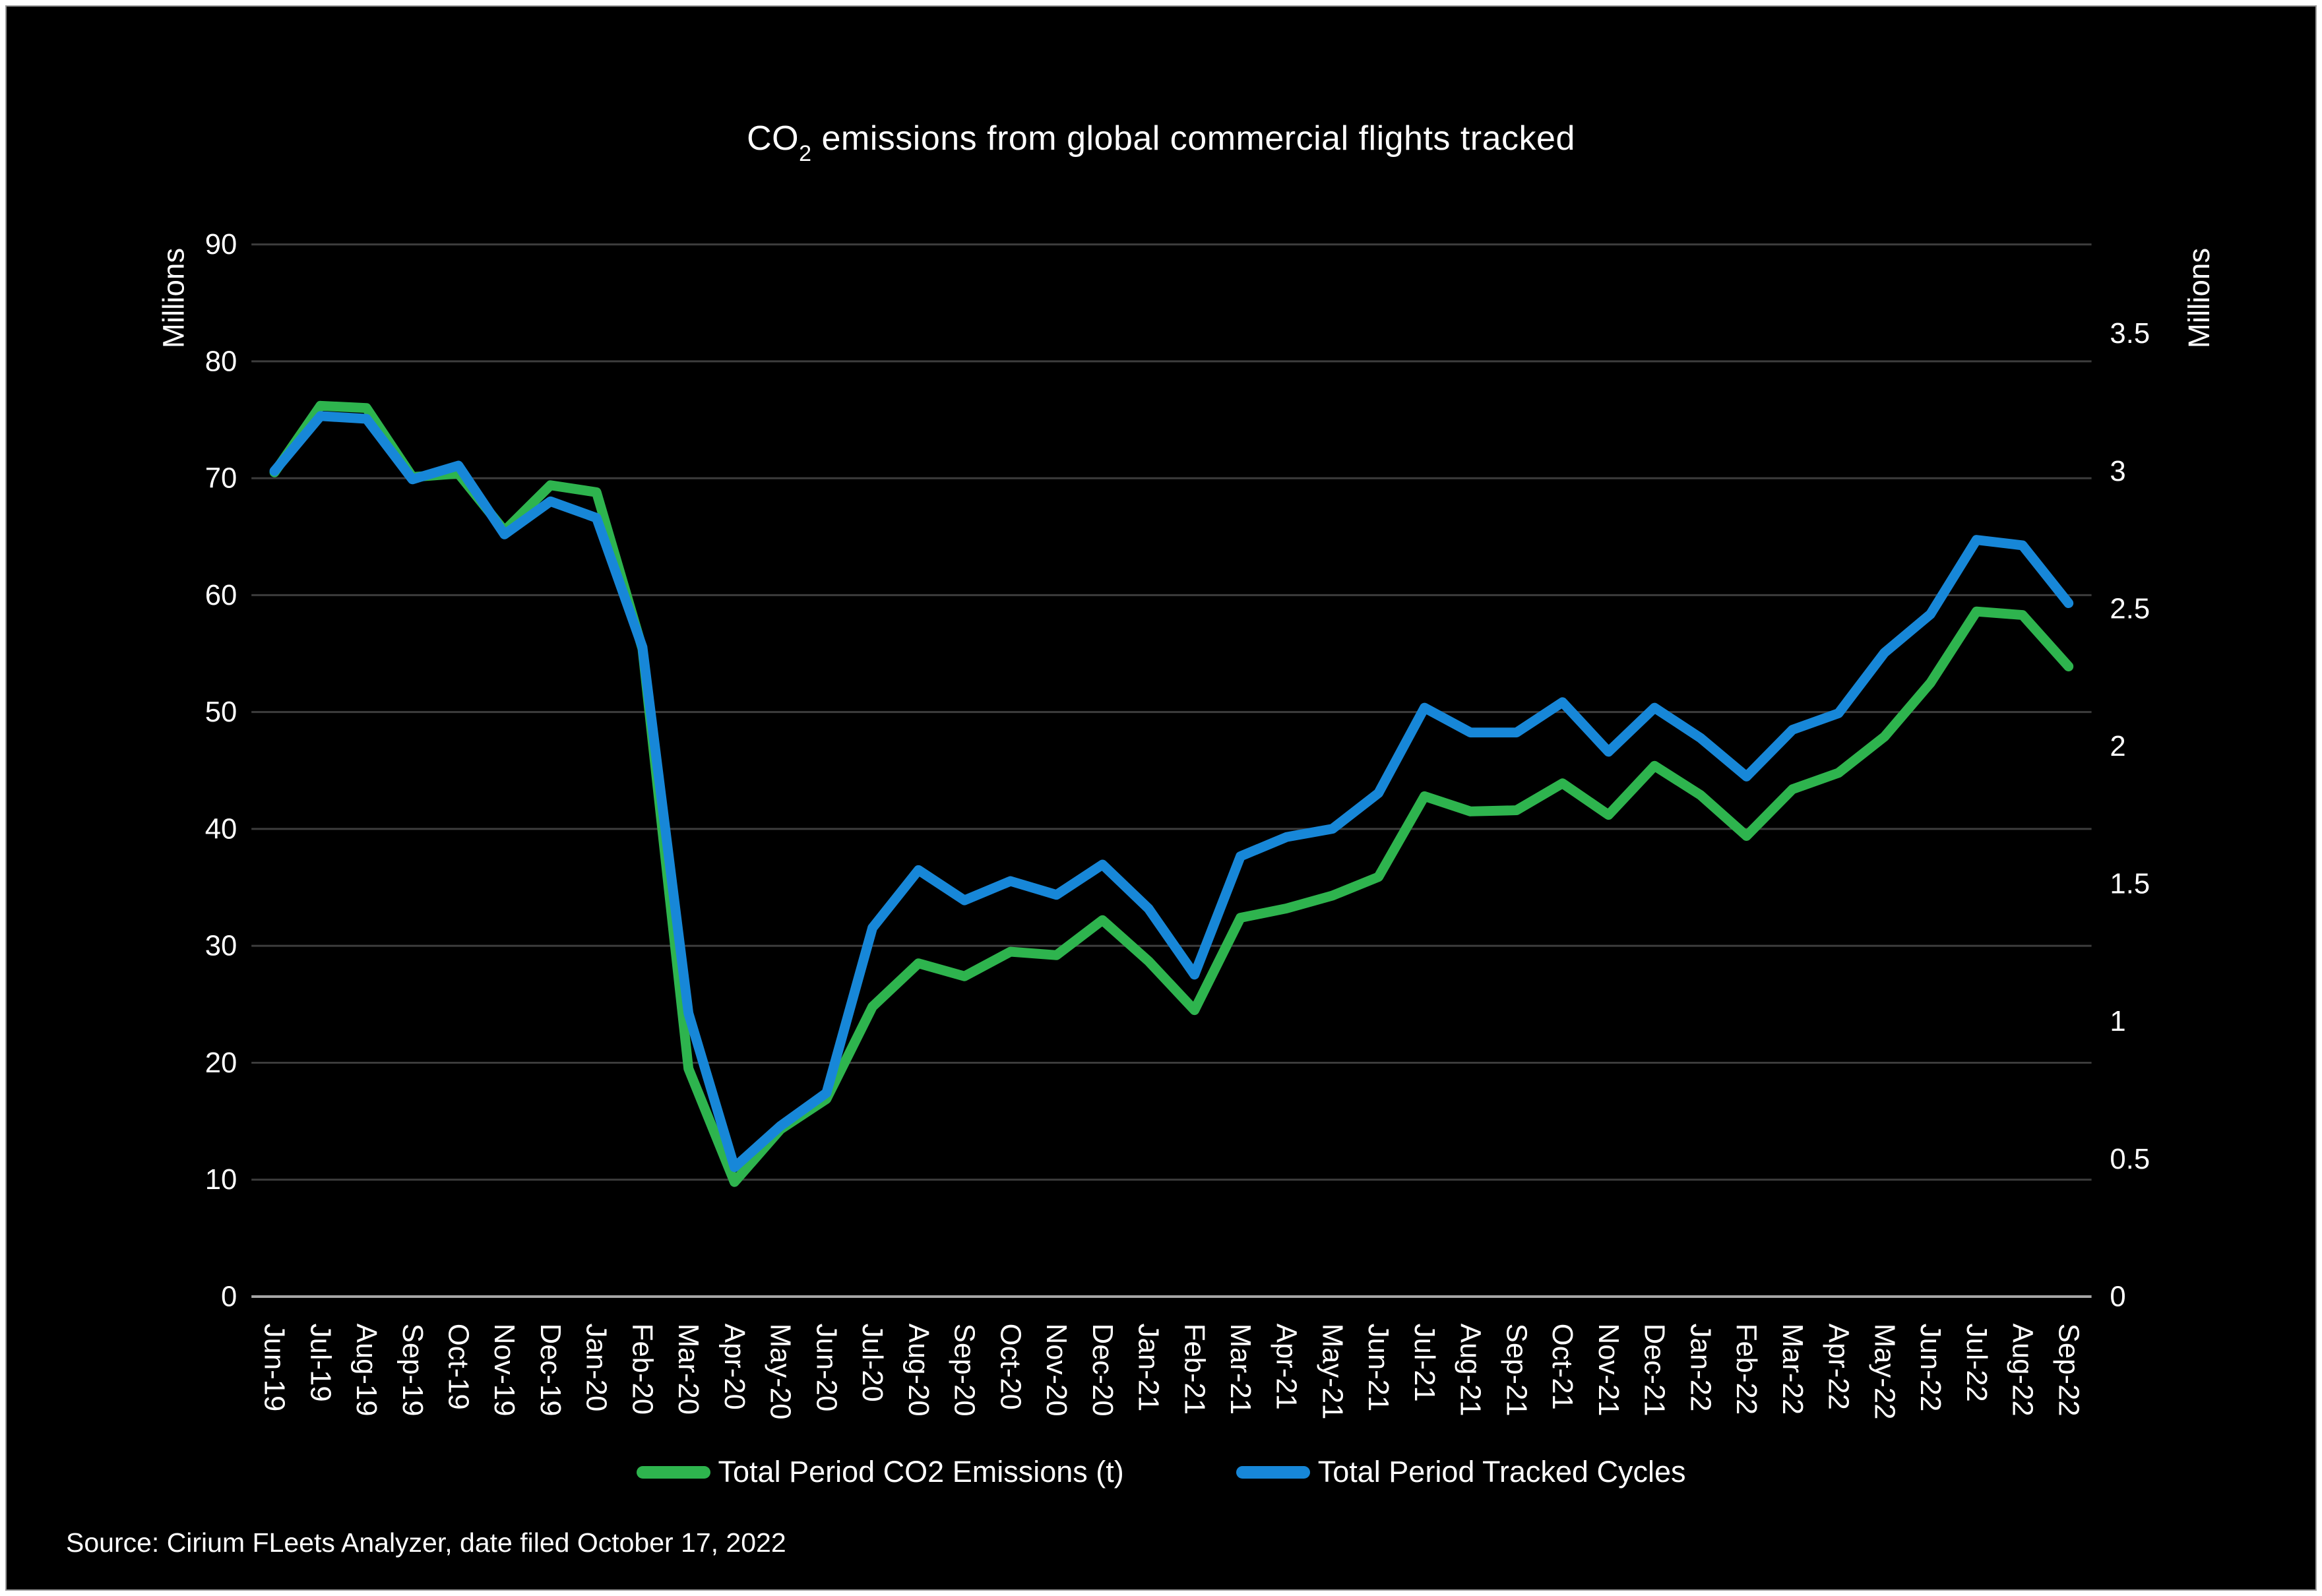 Image resolution: width=2322 pixels, height=1596 pixels. I want to click on x-axis-month-label: Nov-19, so click(504, 1370).